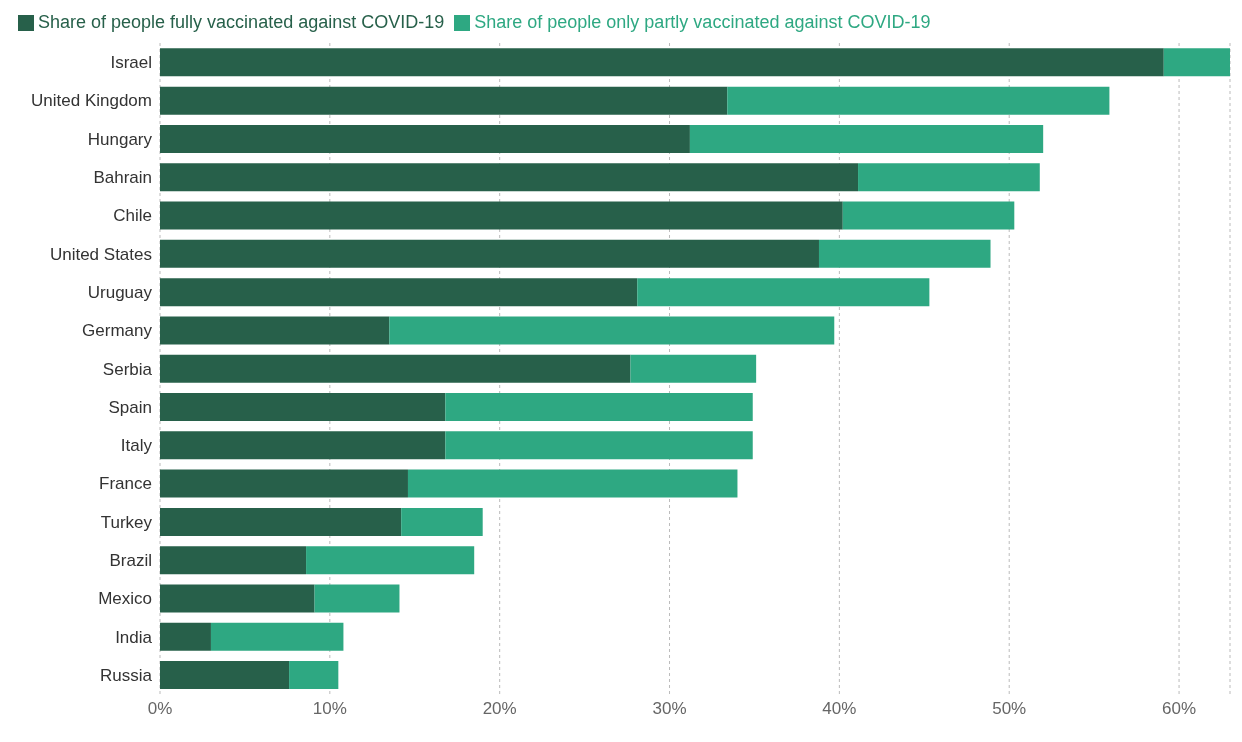 This screenshot has height=742, width=1242. Describe the element at coordinates (131, 63) in the screenshot. I see `y-tick-label: Israel` at that location.